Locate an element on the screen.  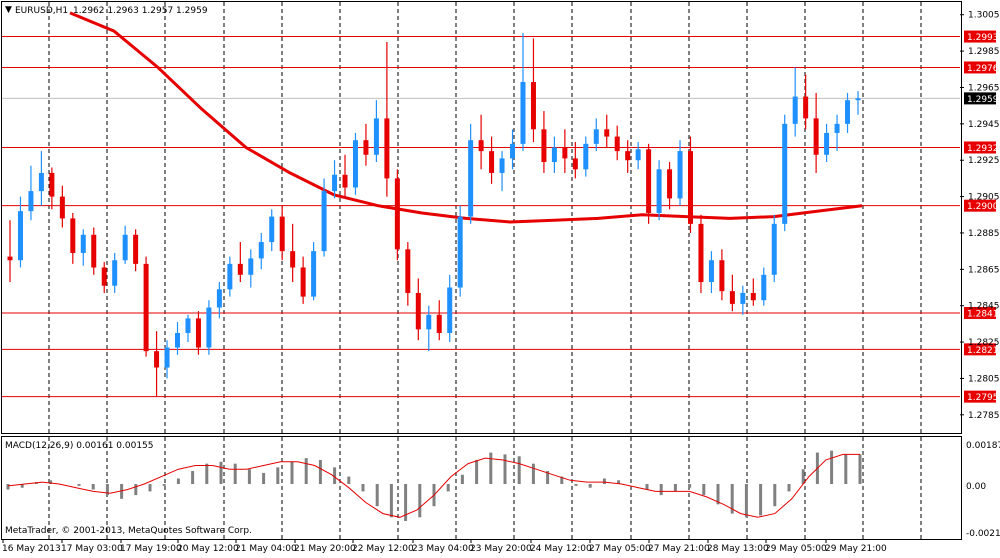
ohlc-readout: 1.2962 1.2963 1.2957 1.2959 is located at coordinates (140, 11).